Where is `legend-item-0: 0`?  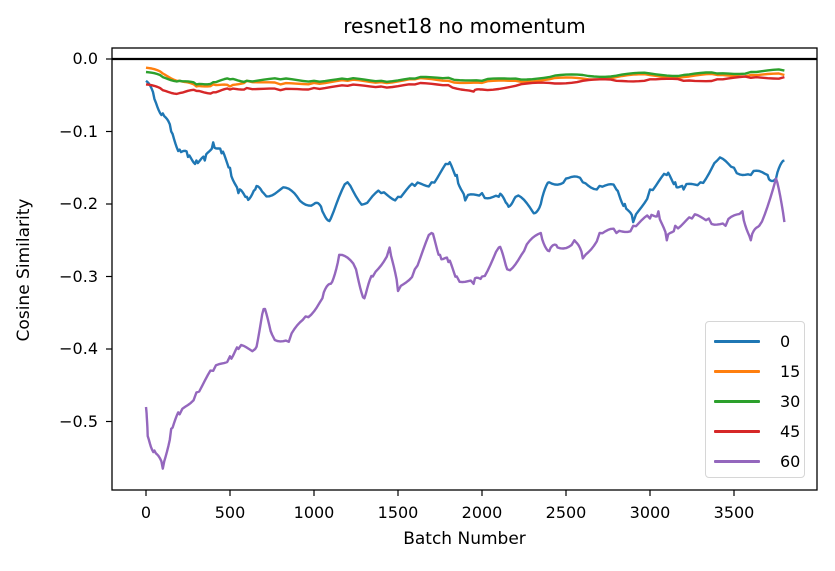
legend-item-0: 0 is located at coordinates (752, 341).